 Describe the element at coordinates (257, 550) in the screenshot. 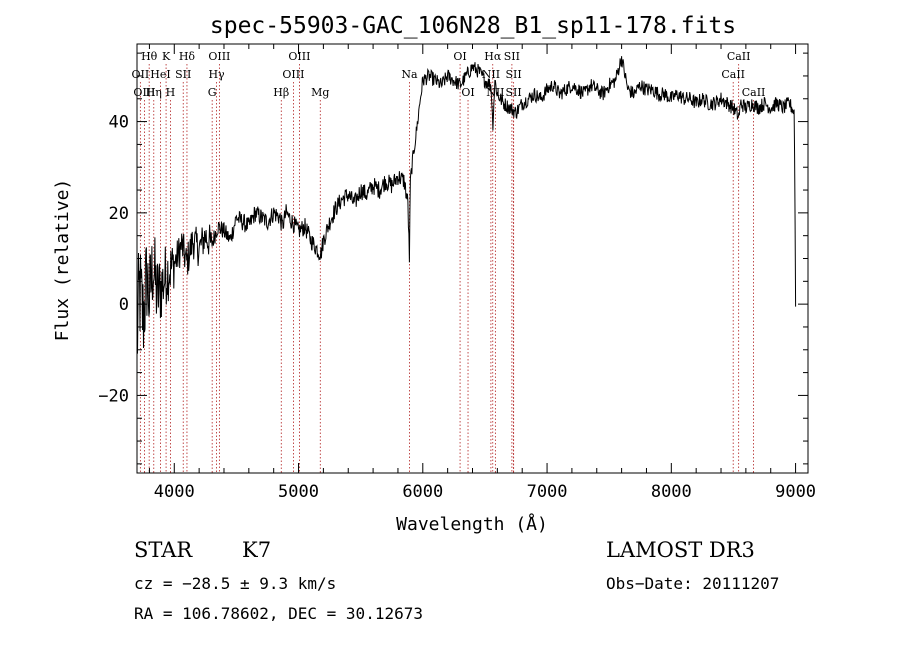

I see `object-subclass: K7` at that location.